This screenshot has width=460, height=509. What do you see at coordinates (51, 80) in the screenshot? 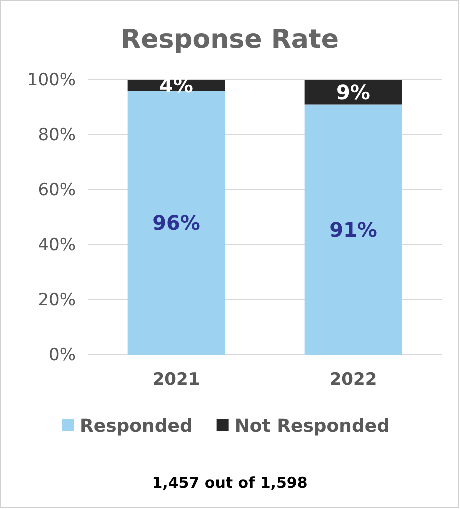
I see `y-tick-label: 100%` at bounding box center [51, 80].